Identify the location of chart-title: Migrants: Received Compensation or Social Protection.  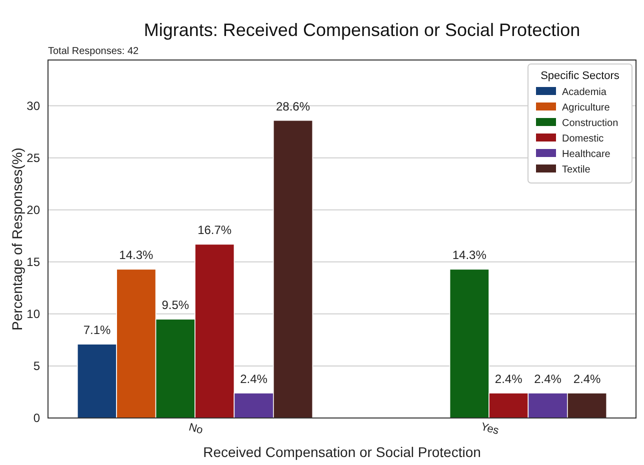
(362, 30).